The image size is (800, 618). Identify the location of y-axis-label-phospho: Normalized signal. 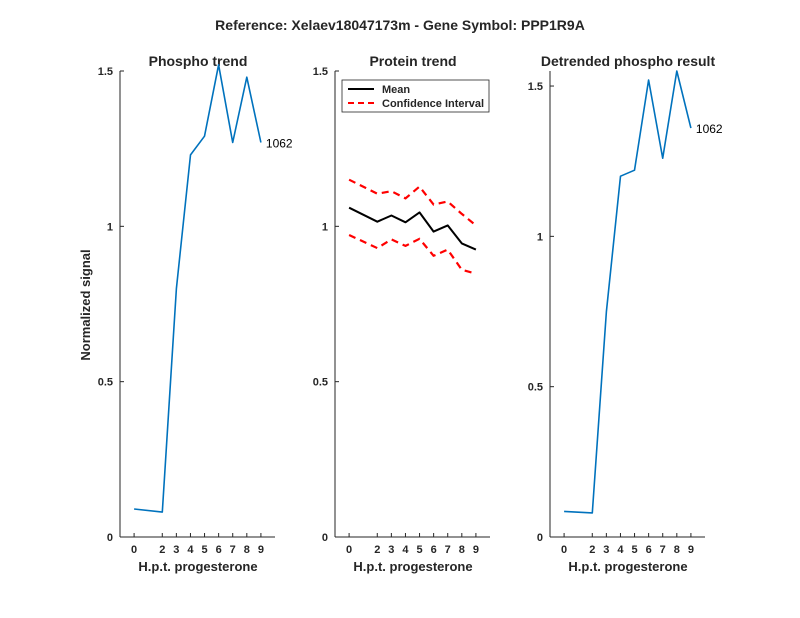
(85, 304).